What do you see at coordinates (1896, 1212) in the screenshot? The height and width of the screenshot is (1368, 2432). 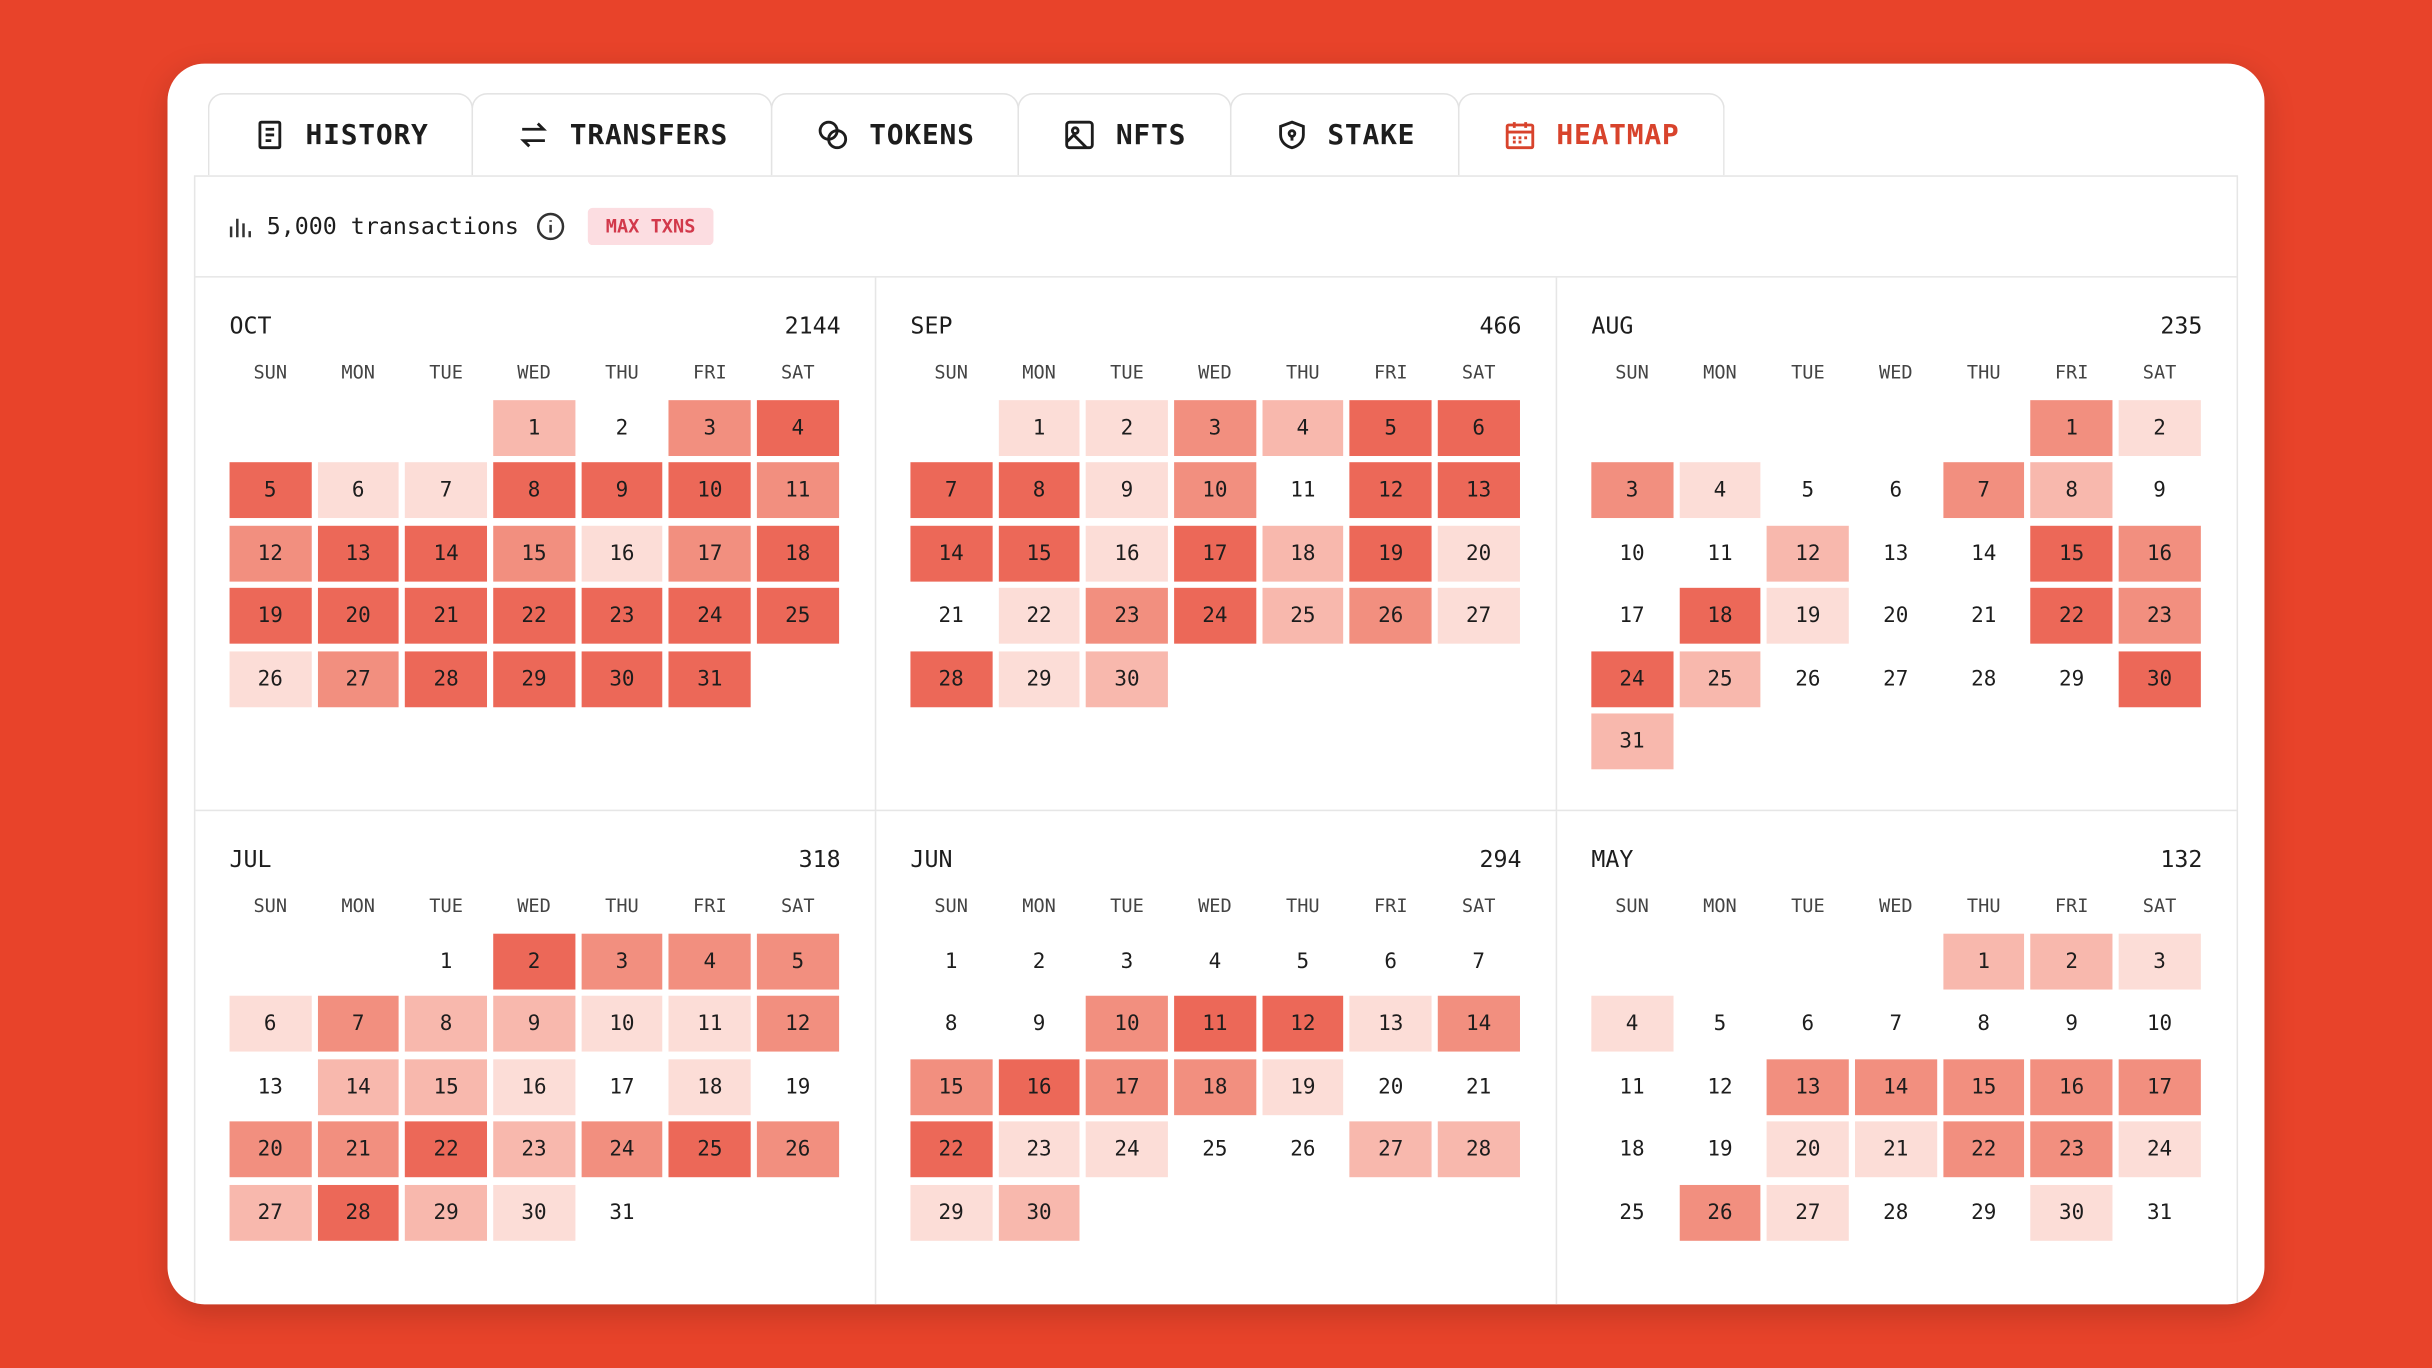 I see `day-cell: 28` at bounding box center [1896, 1212].